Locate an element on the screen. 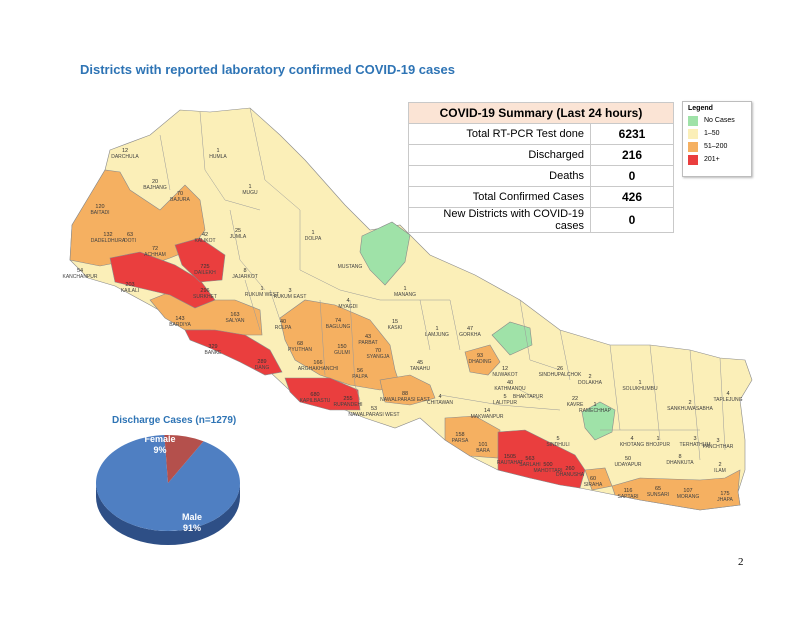 Image resolution: width=800 pixels, height=618 pixels. region-kailali-red is located at coordinates (162, 280).